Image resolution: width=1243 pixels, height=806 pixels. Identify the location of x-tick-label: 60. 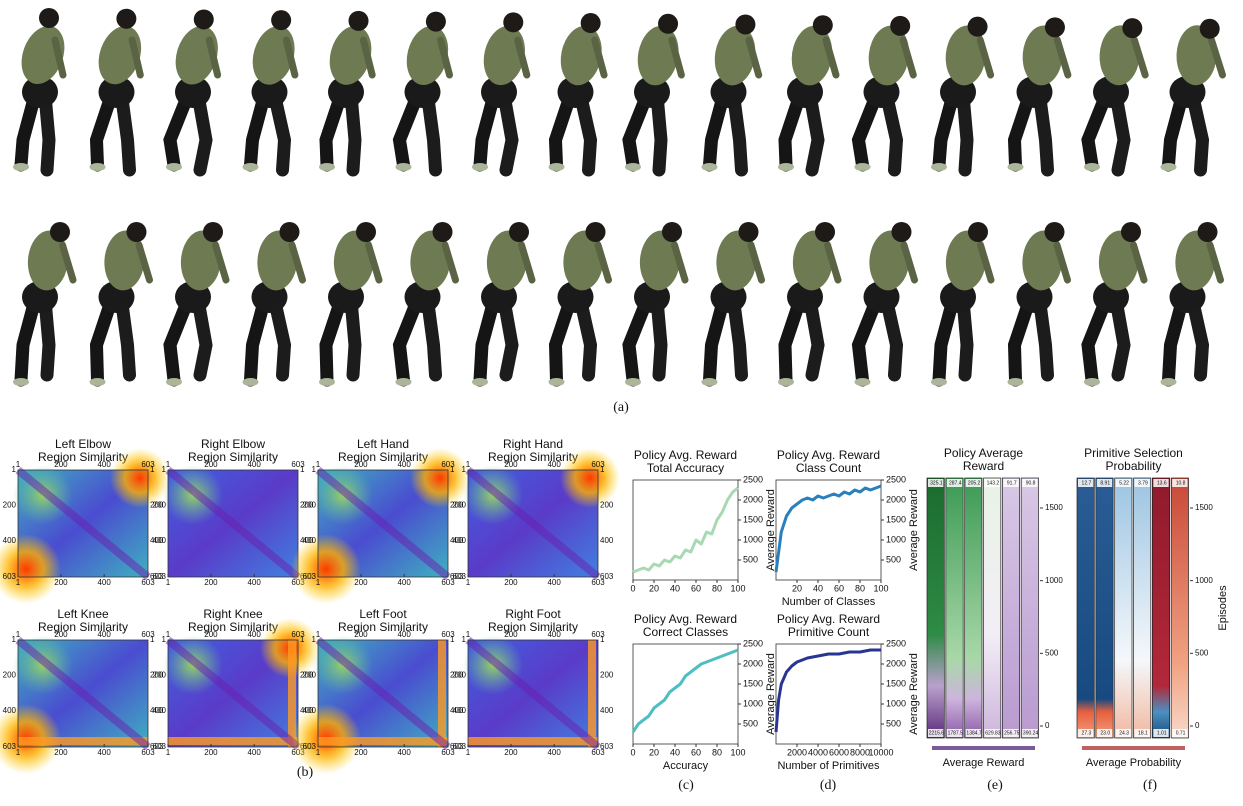
(696, 588).